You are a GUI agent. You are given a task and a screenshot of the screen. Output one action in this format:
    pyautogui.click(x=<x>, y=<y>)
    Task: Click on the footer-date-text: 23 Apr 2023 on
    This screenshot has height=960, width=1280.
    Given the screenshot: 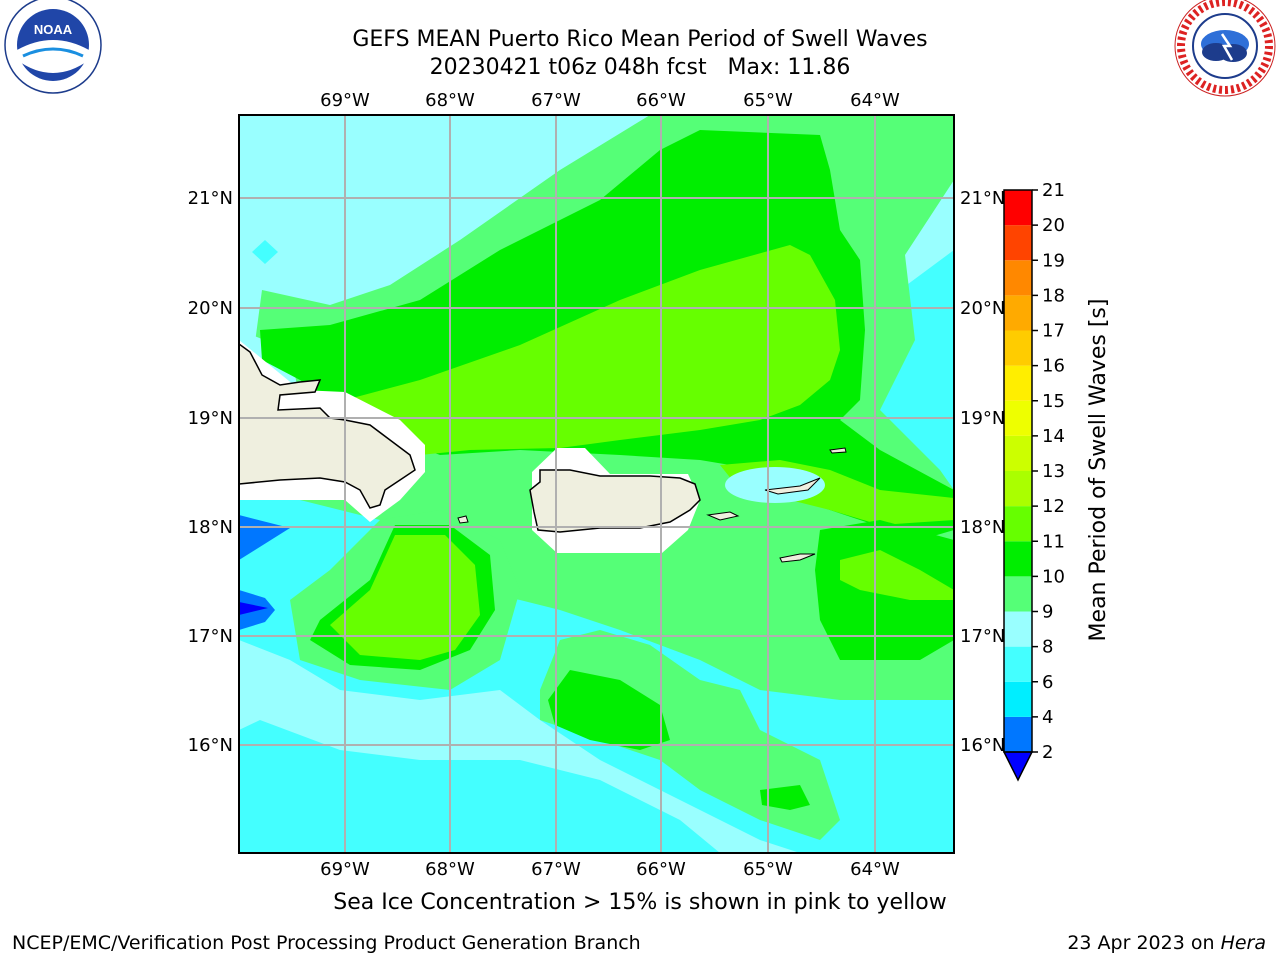 What is the action you would take?
    pyautogui.click(x=1144, y=943)
    